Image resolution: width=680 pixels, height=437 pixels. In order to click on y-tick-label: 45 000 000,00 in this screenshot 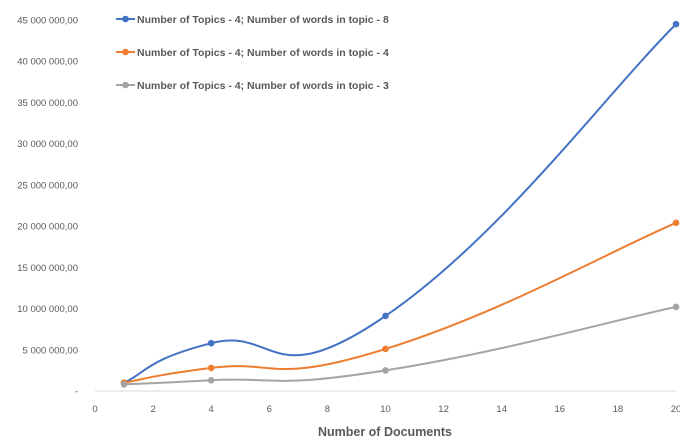, I will do `click(47, 21)`.